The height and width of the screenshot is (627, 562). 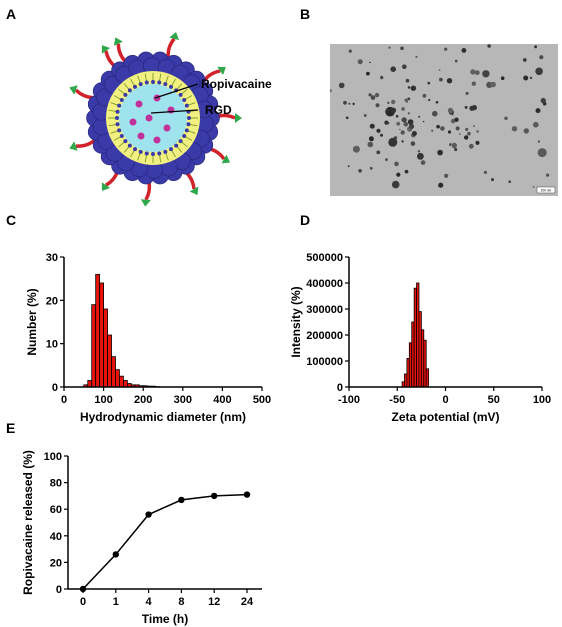 What do you see at coordinates (11, 428) in the screenshot?
I see `panel-label-e: E` at bounding box center [11, 428].